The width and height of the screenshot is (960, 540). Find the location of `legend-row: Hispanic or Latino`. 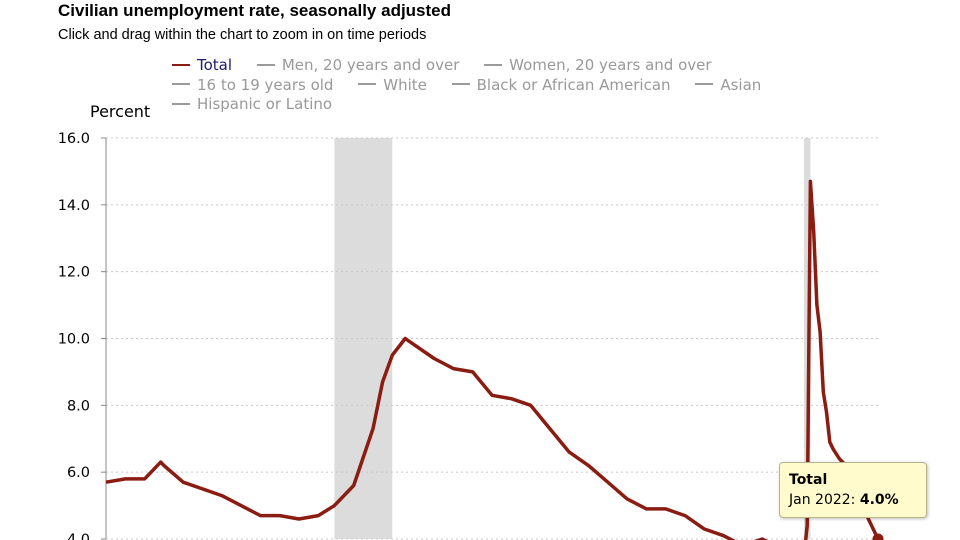

legend-row: Hispanic or Latino is located at coordinates (492, 105).